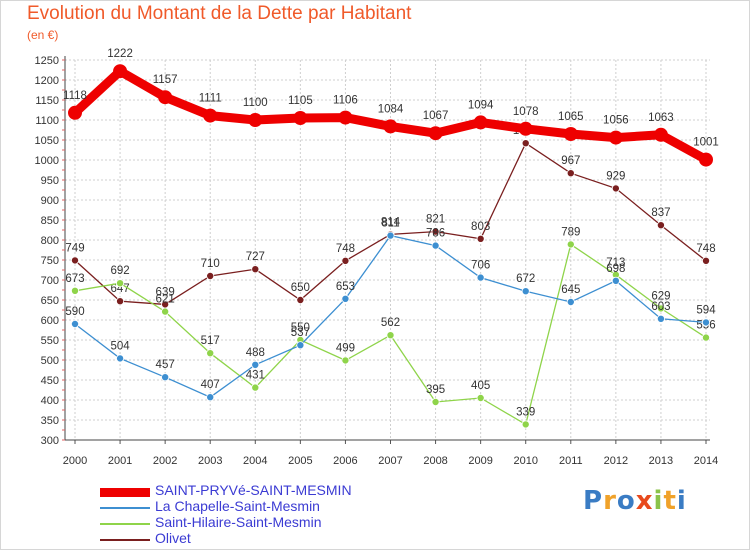 This screenshot has height=550, width=750. What do you see at coordinates (120, 346) in the screenshot?
I see `data-label: 504` at bounding box center [120, 346].